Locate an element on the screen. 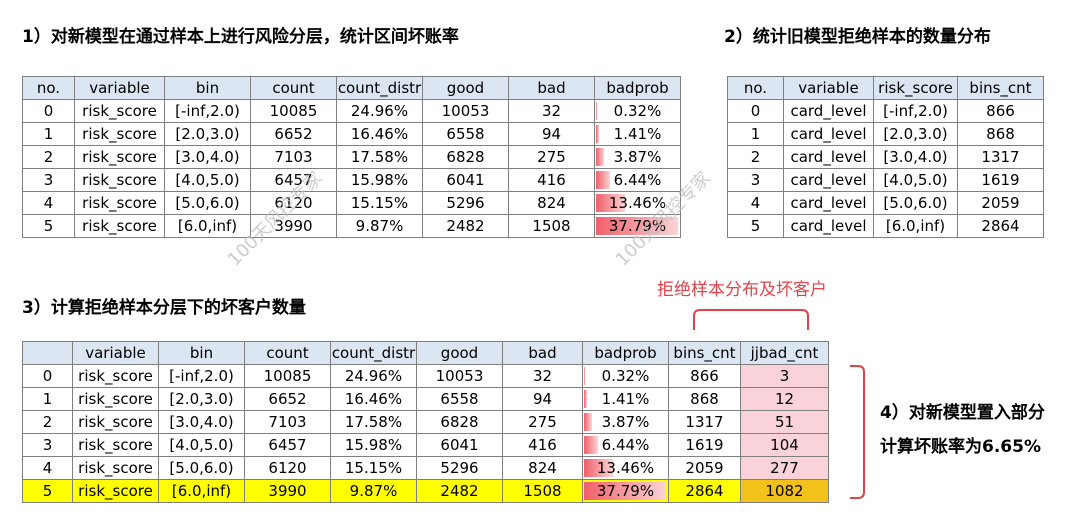  table-row: 4 card_level [5.0,6.0) 2059 is located at coordinates (885, 203).